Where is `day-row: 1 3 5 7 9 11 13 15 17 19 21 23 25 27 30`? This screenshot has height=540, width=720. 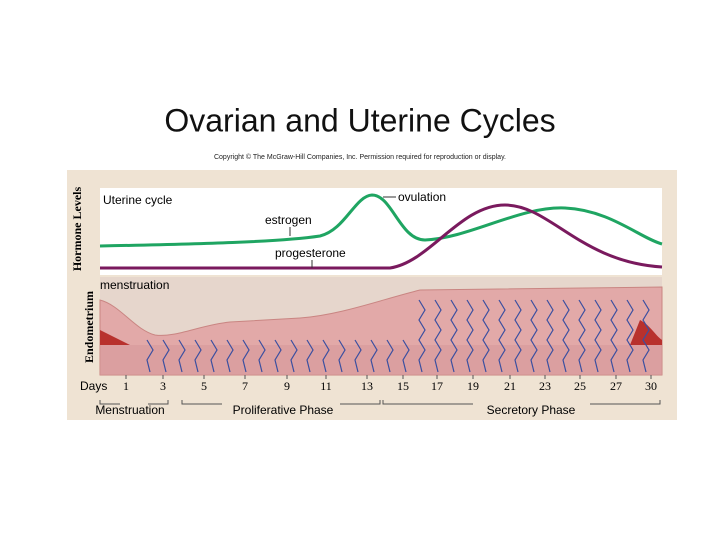
day-row: 1 3 5 7 9 11 13 15 17 19 21 23 25 27 30 is located at coordinates (390, 384).